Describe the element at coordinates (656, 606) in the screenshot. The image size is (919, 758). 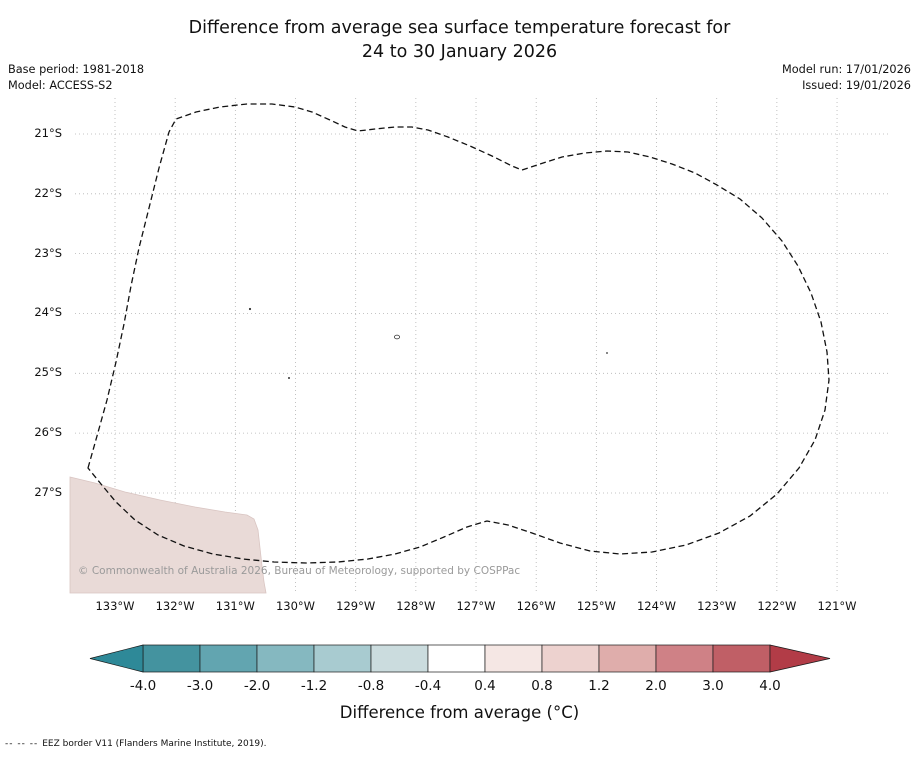
I see `lon-tick-label: 124°W` at that location.